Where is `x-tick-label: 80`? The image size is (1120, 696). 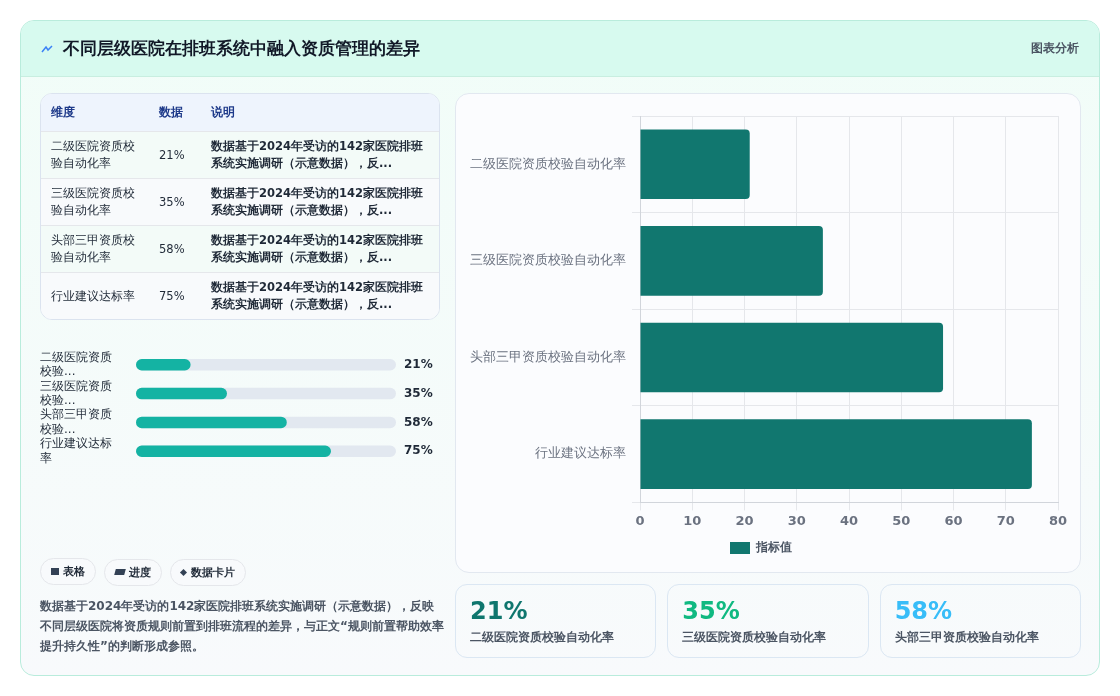 x-tick-label: 80 is located at coordinates (1058, 520).